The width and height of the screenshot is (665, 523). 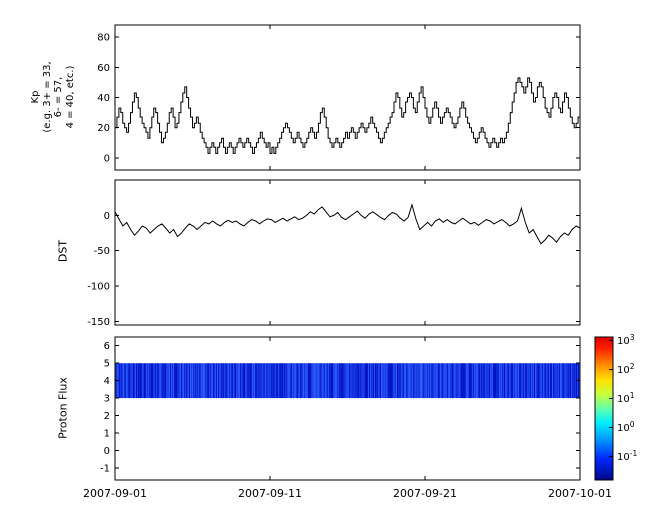 I want to click on proton-flux-axis-label: Proton Flux, so click(x=63, y=408).